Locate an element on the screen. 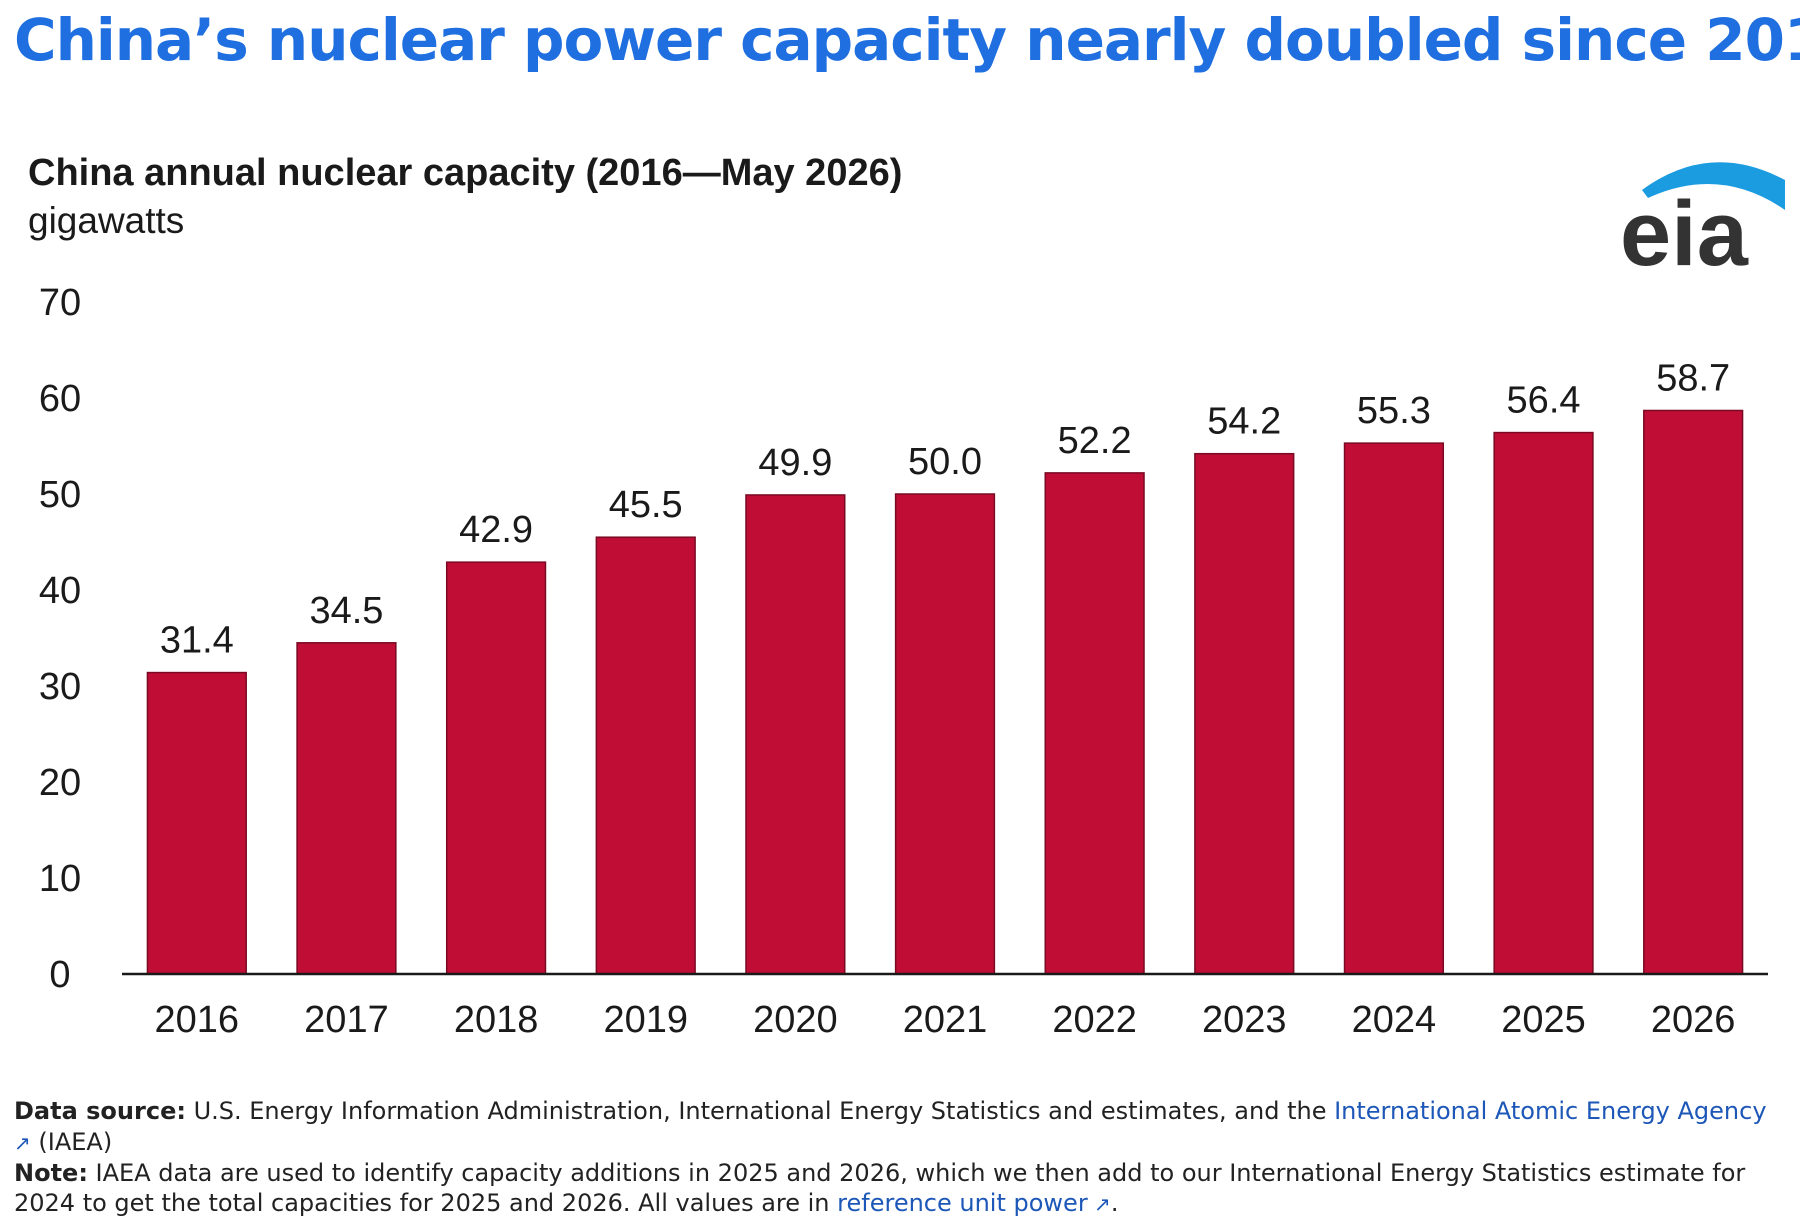  data-source-text-end: (IAEA) is located at coordinates (71, 1142).